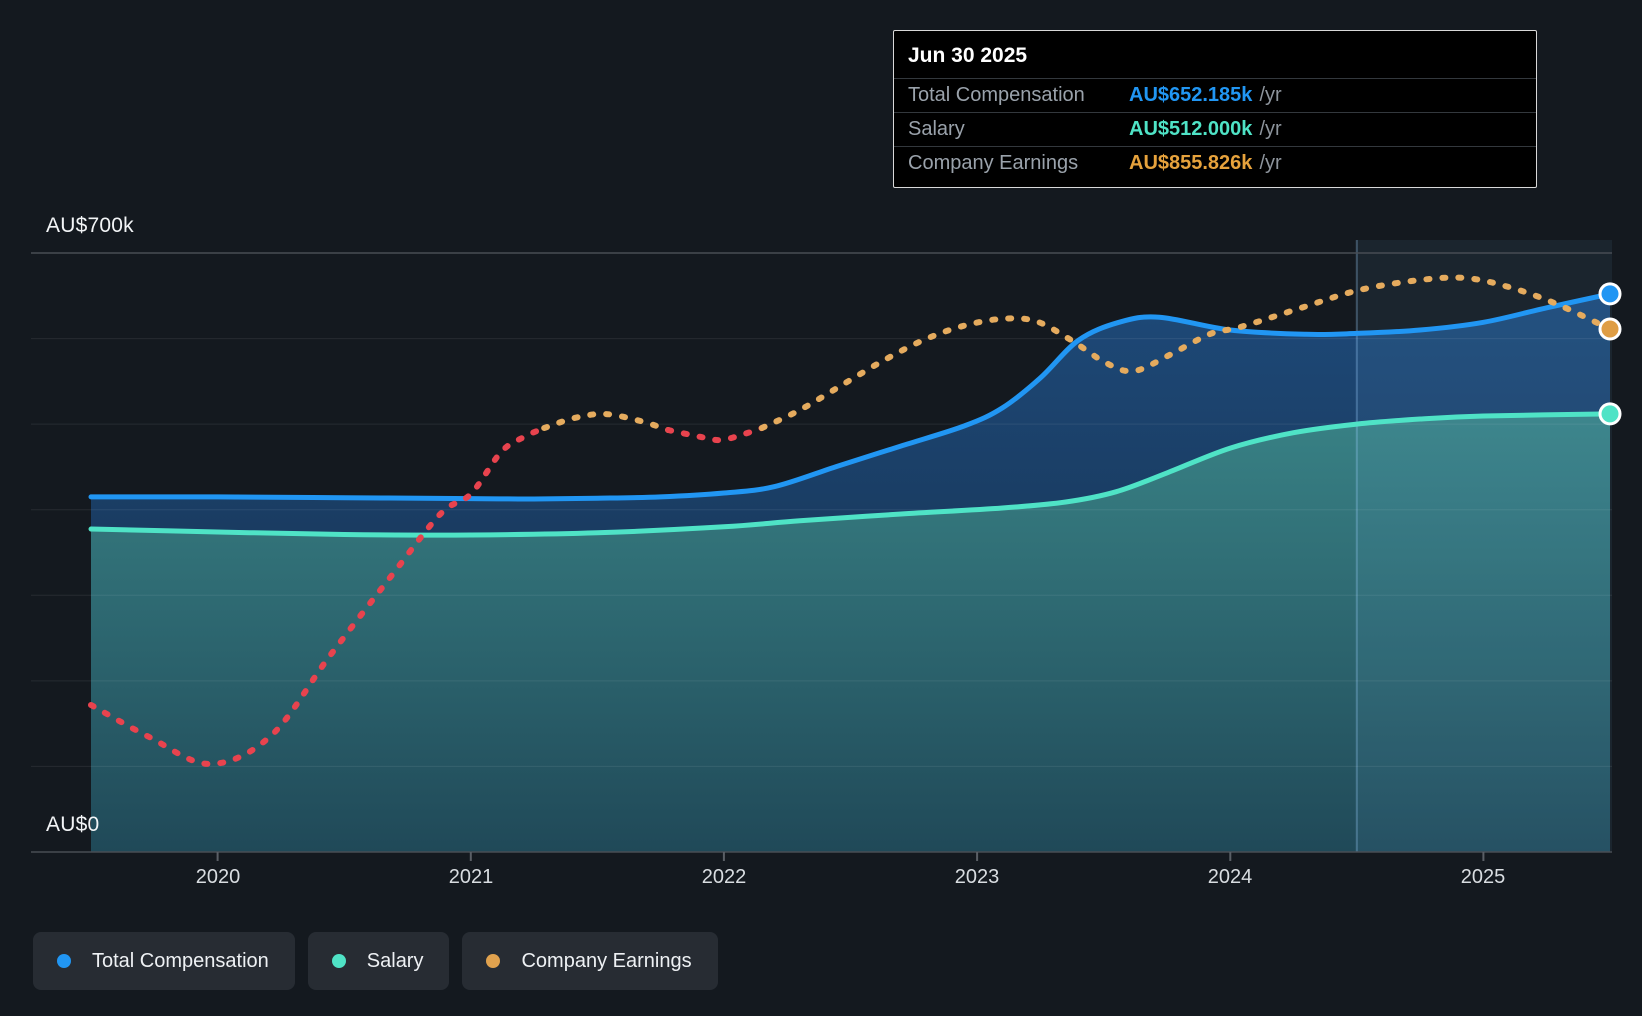 This screenshot has width=1642, height=1016. I want to click on tooltip-value: AU$652.185k, so click(1191, 95).